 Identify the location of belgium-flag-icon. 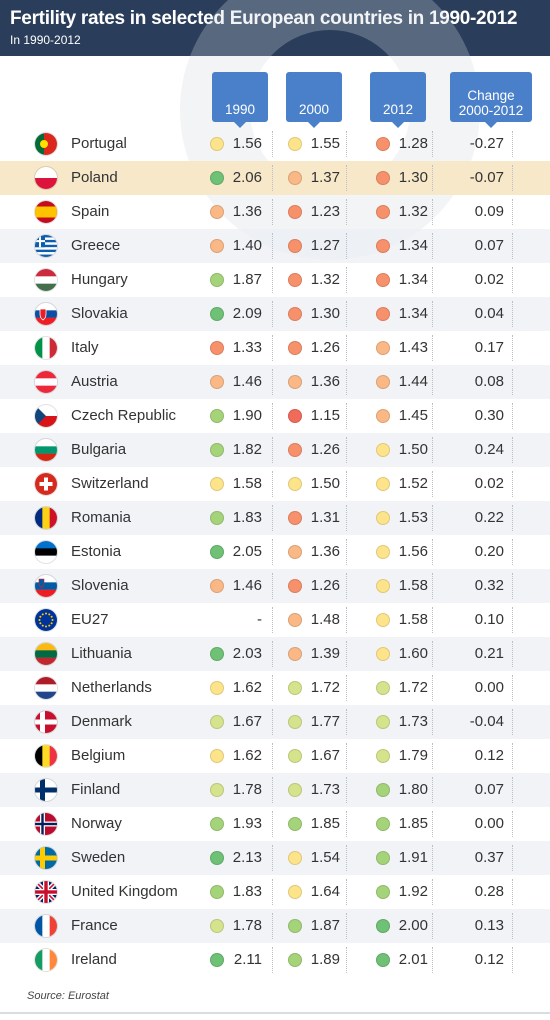
(46, 756).